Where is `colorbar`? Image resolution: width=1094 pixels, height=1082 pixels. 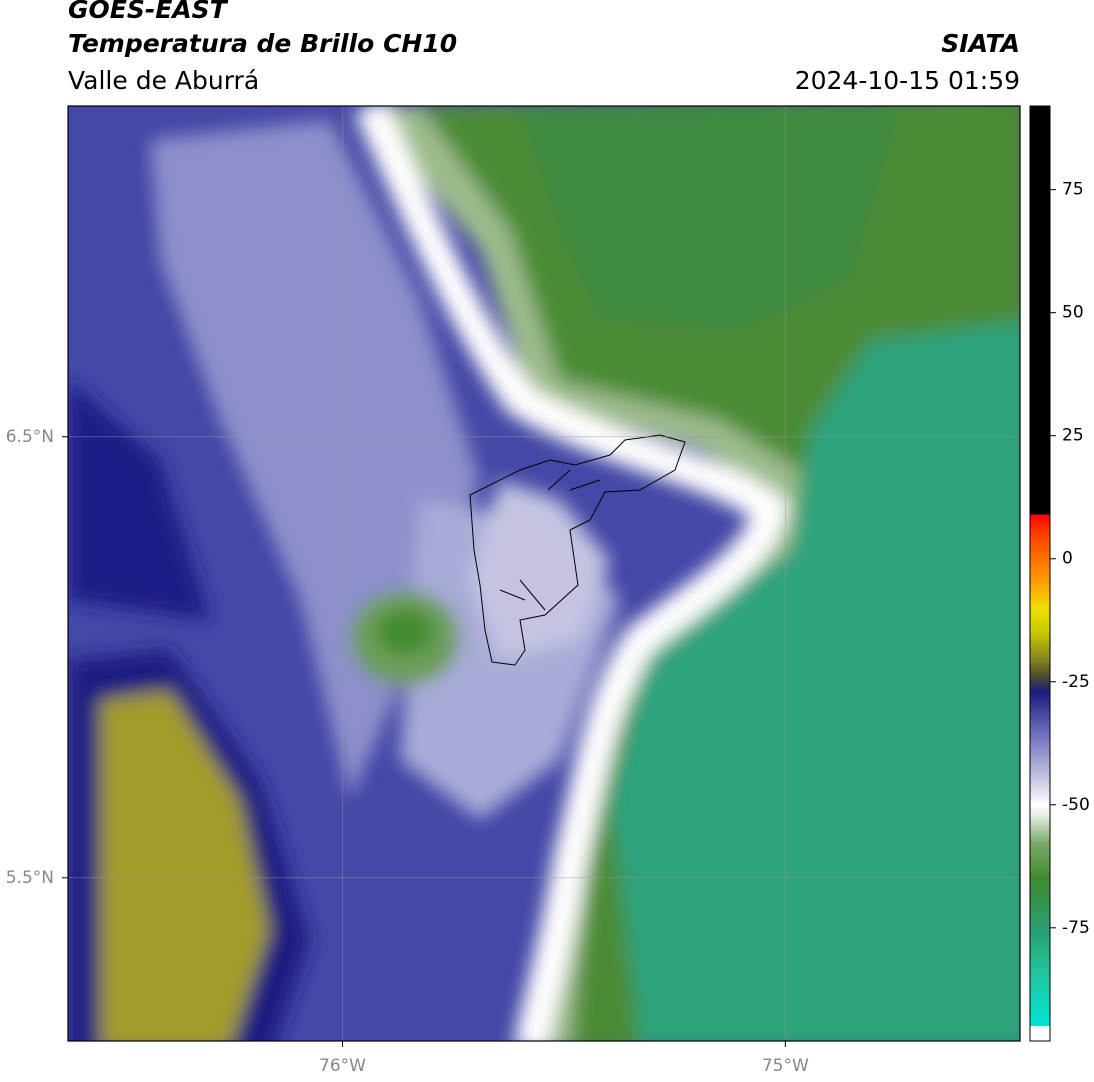 colorbar is located at coordinates (1040, 573).